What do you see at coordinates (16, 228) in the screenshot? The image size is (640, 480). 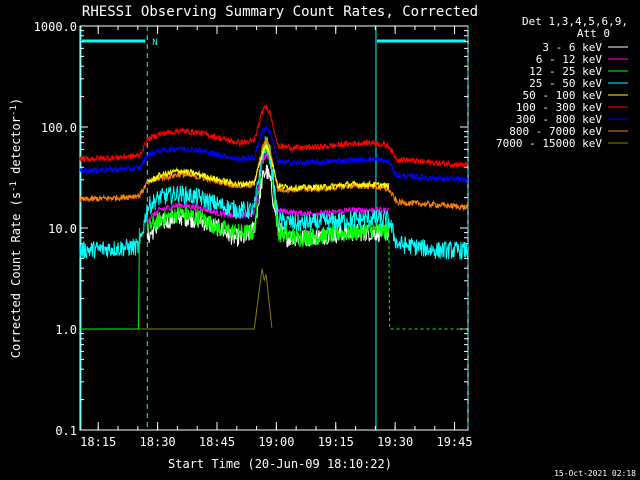 I see `y-axis-label: Corrected Count Rate (s-1 detector-1)` at bounding box center [16, 228].